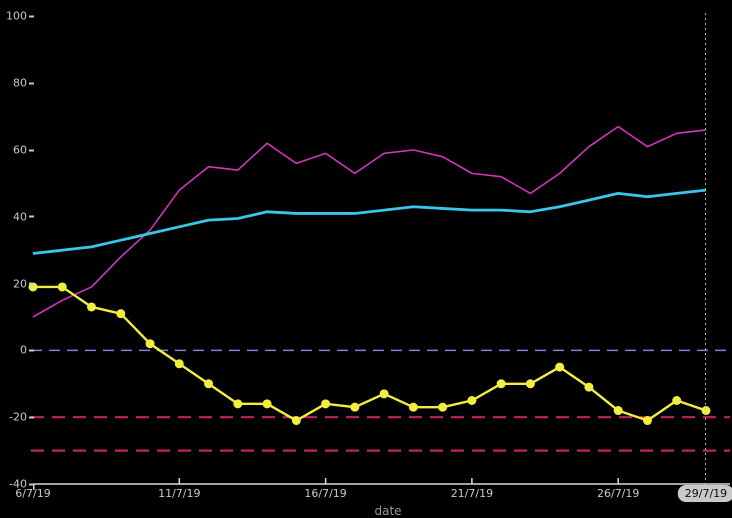 Image resolution: width=732 pixels, height=518 pixels. Describe the element at coordinates (23, 350) in the screenshot. I see `y-tick-text: 0` at that location.